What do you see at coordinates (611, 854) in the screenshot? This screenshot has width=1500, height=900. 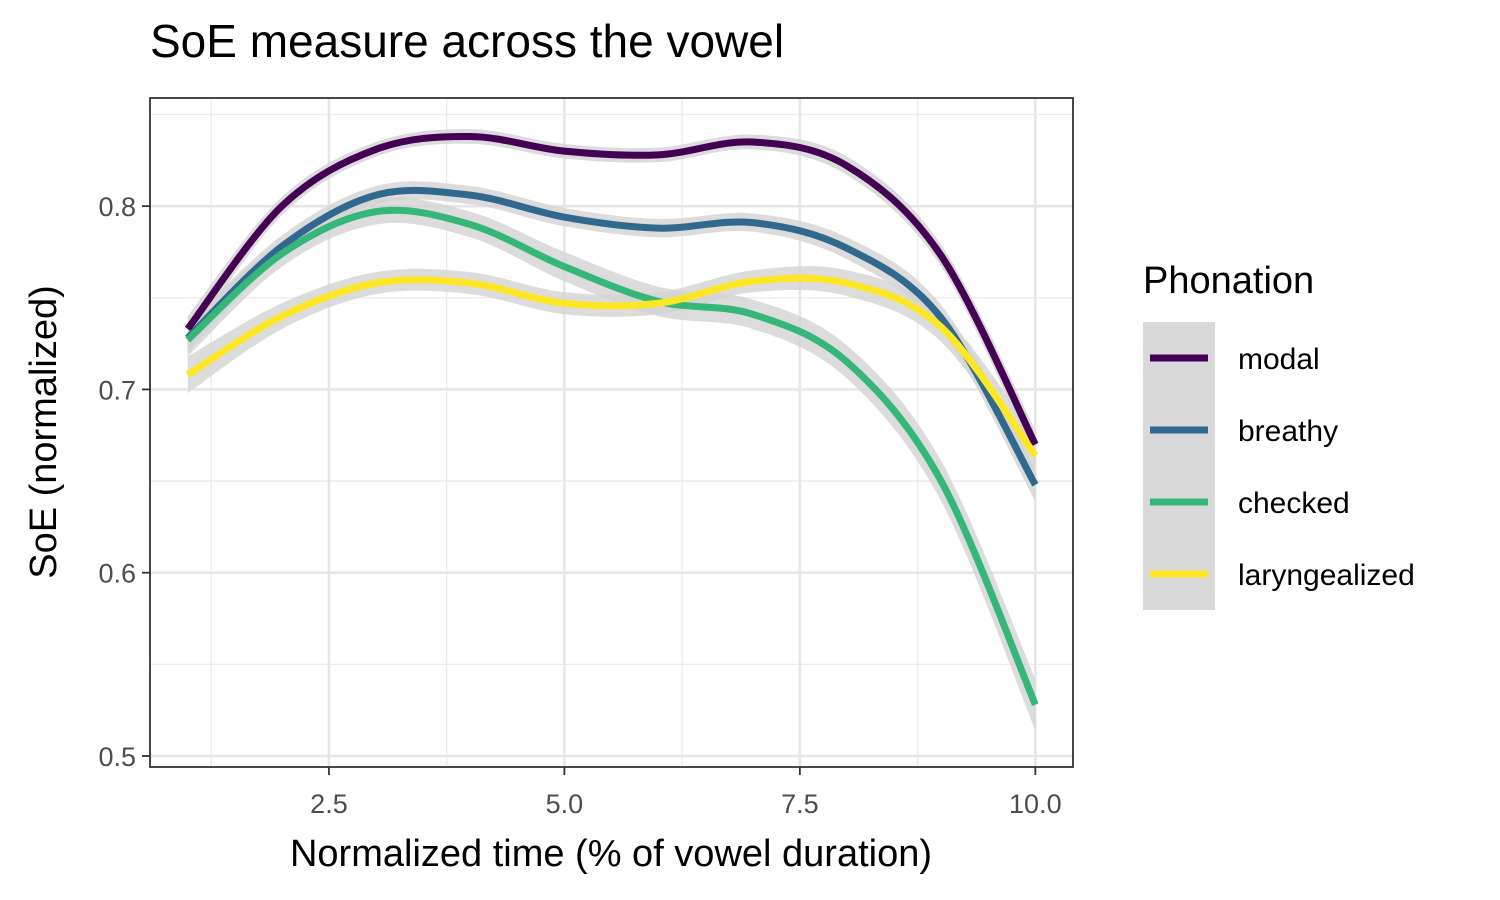 I see `x-axis-title: Normalized time (% of vowel duration)` at bounding box center [611, 854].